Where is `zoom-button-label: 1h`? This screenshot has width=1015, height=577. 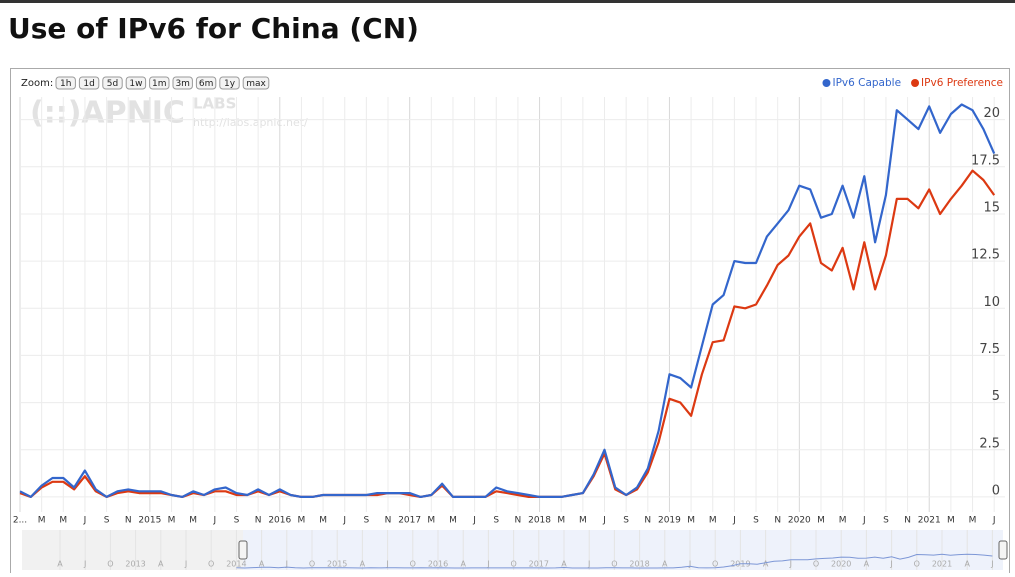 zoom-button-label: 1h is located at coordinates (65, 84).